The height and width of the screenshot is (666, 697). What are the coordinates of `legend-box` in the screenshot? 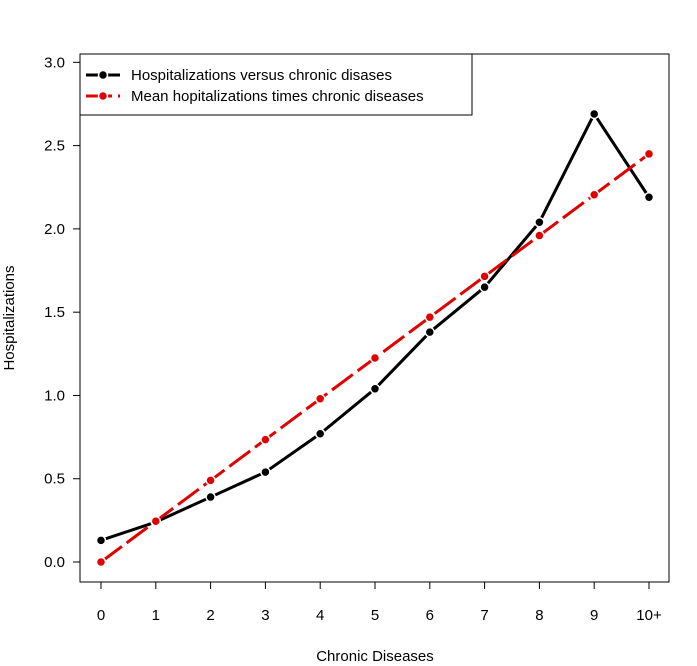 It's located at (276, 84).